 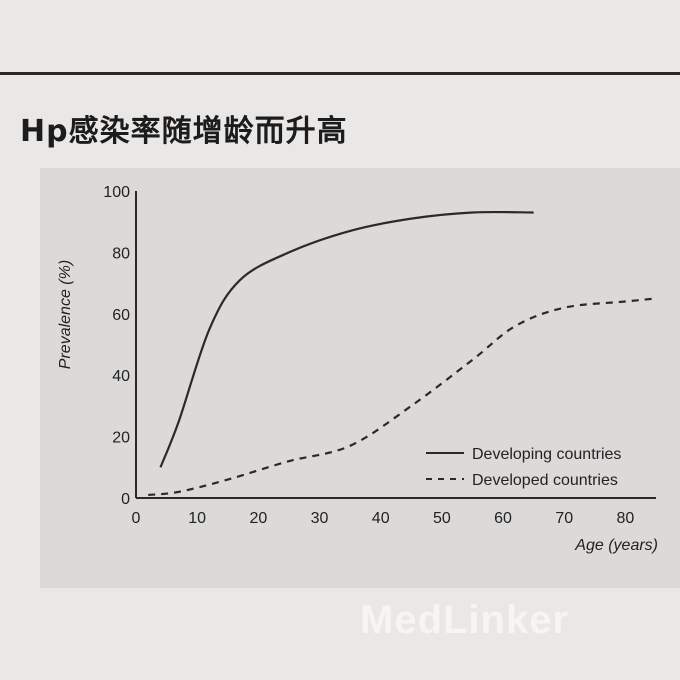 What do you see at coordinates (626, 518) in the screenshot?
I see `x-tick-label-80: 80` at bounding box center [626, 518].